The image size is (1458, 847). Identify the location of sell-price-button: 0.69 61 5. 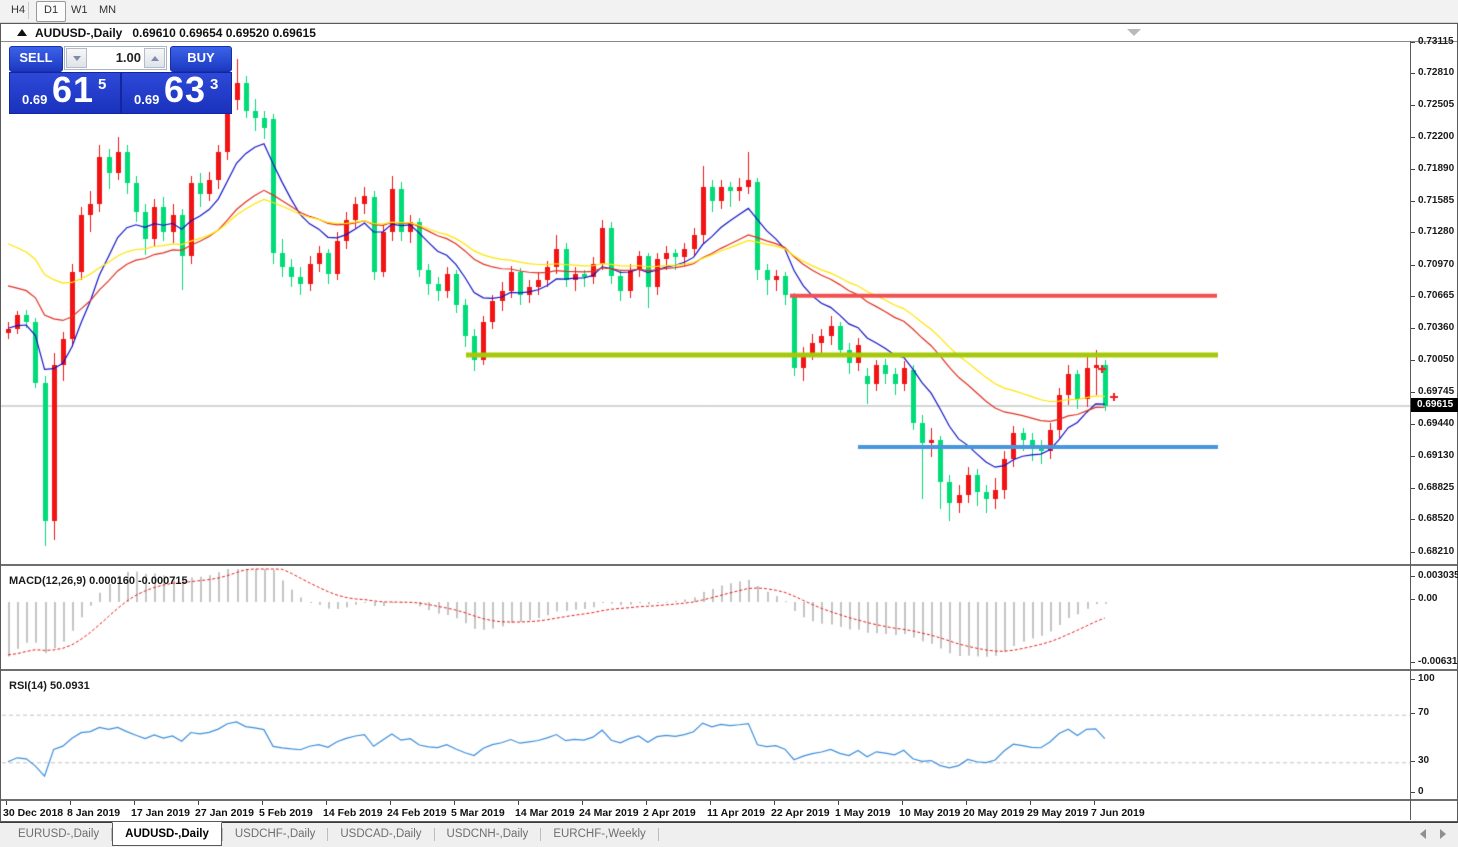
(65, 91).